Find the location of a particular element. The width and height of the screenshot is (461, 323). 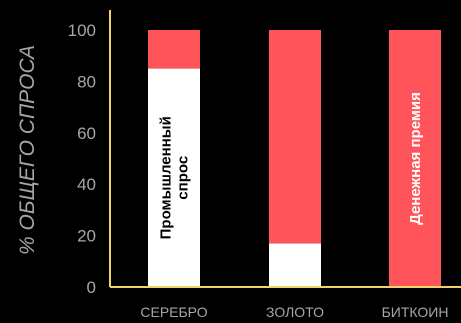

y-tick-label: 0 is located at coordinates (91, 287).